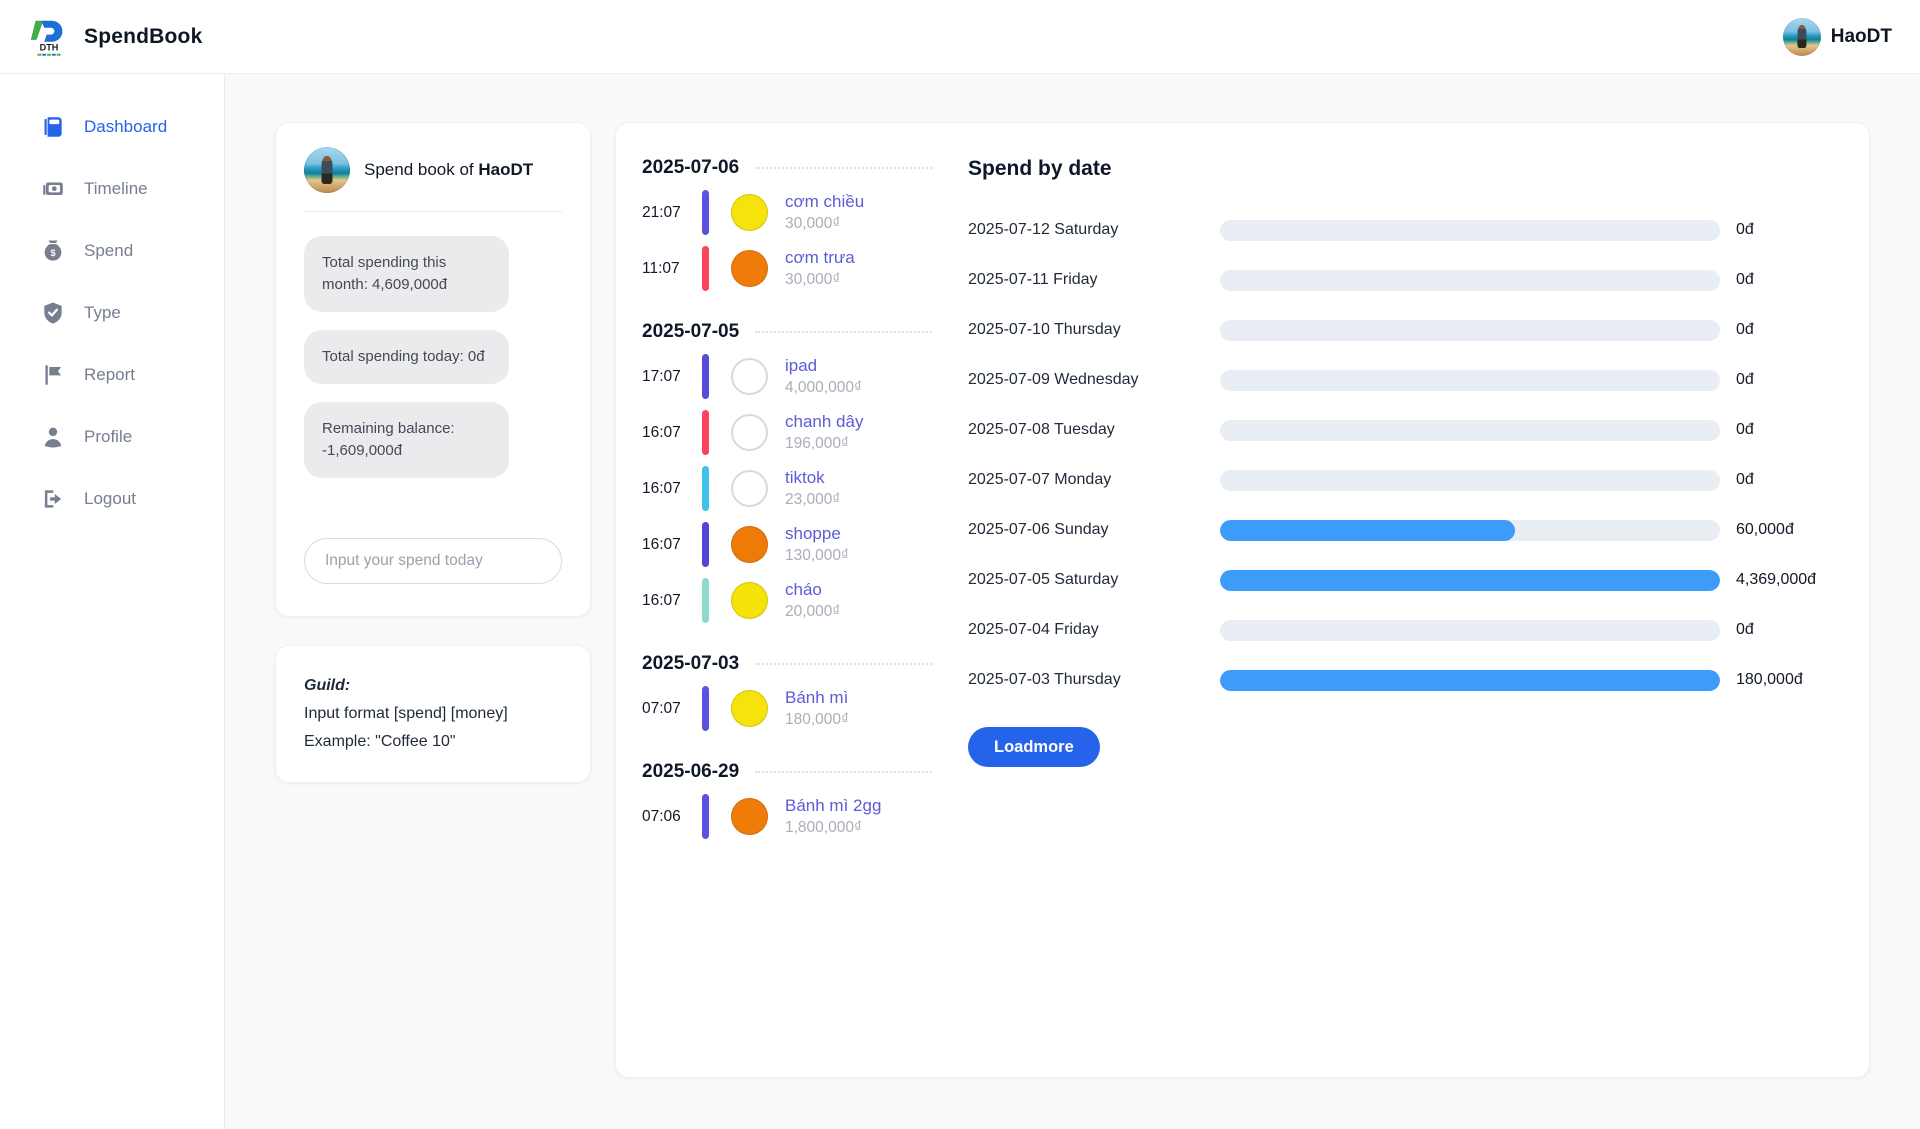  I want to click on item-name: shoppe, so click(813, 533).